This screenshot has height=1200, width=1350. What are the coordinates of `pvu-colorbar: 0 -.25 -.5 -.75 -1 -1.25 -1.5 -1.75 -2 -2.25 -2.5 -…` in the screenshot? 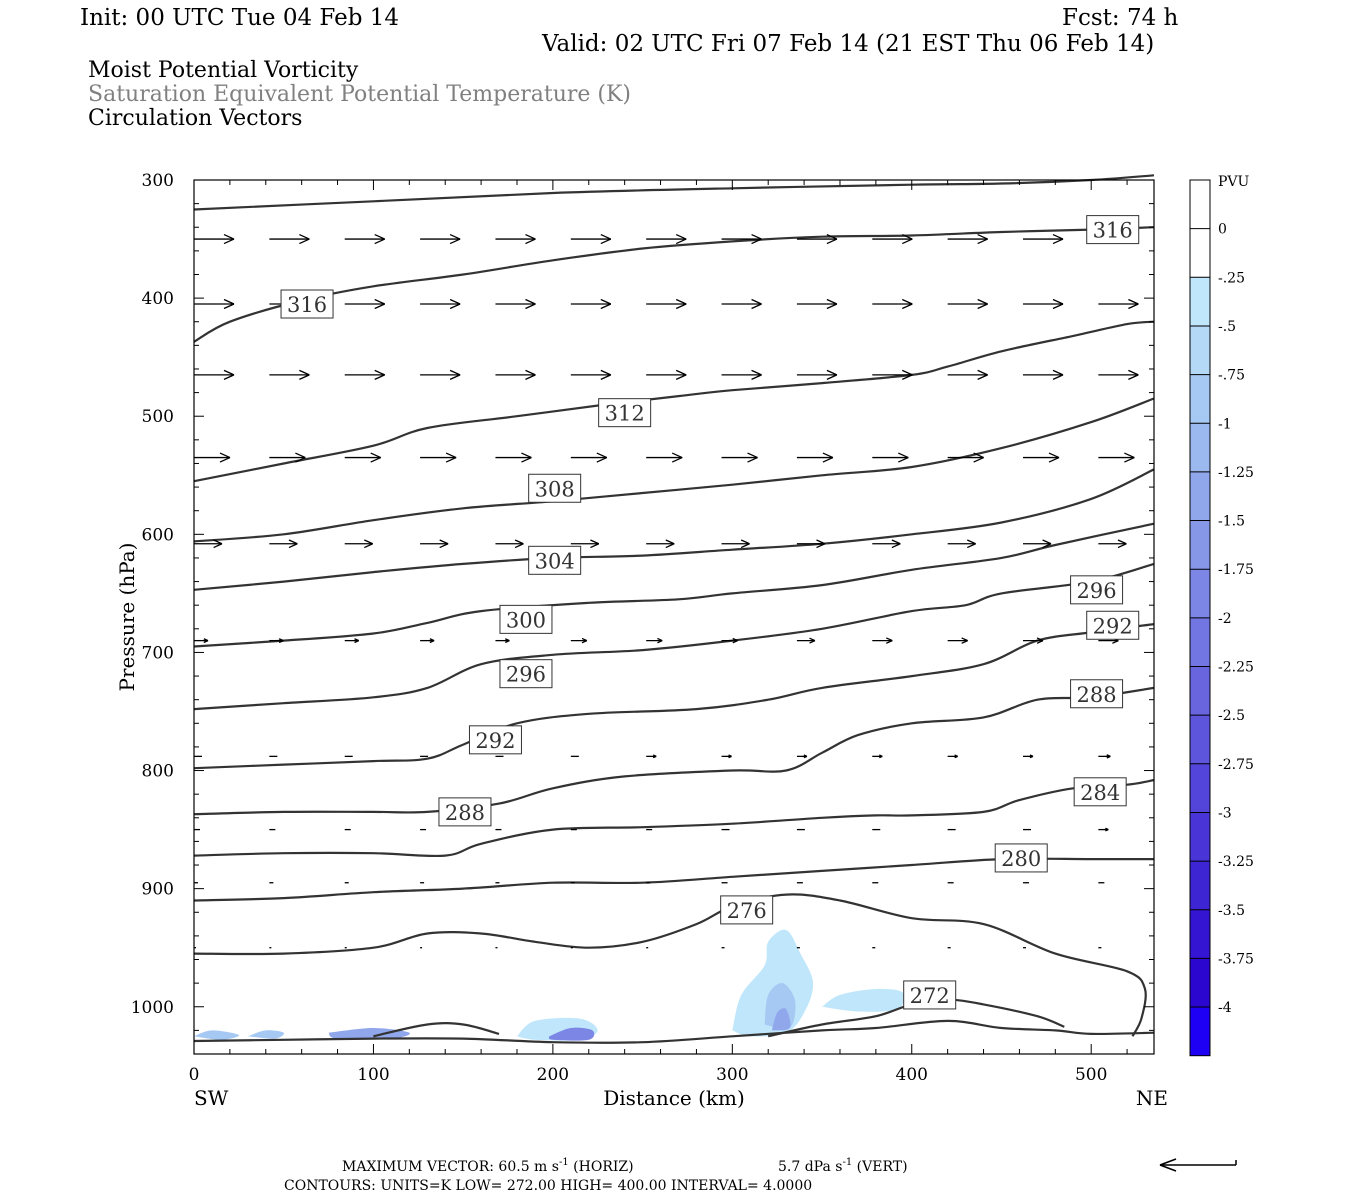 It's located at (1221, 618).